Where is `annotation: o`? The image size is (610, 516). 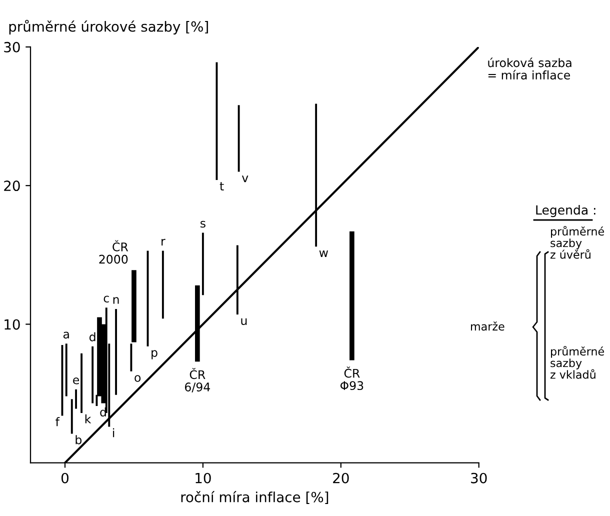
annotation: o is located at coordinates (137, 378).